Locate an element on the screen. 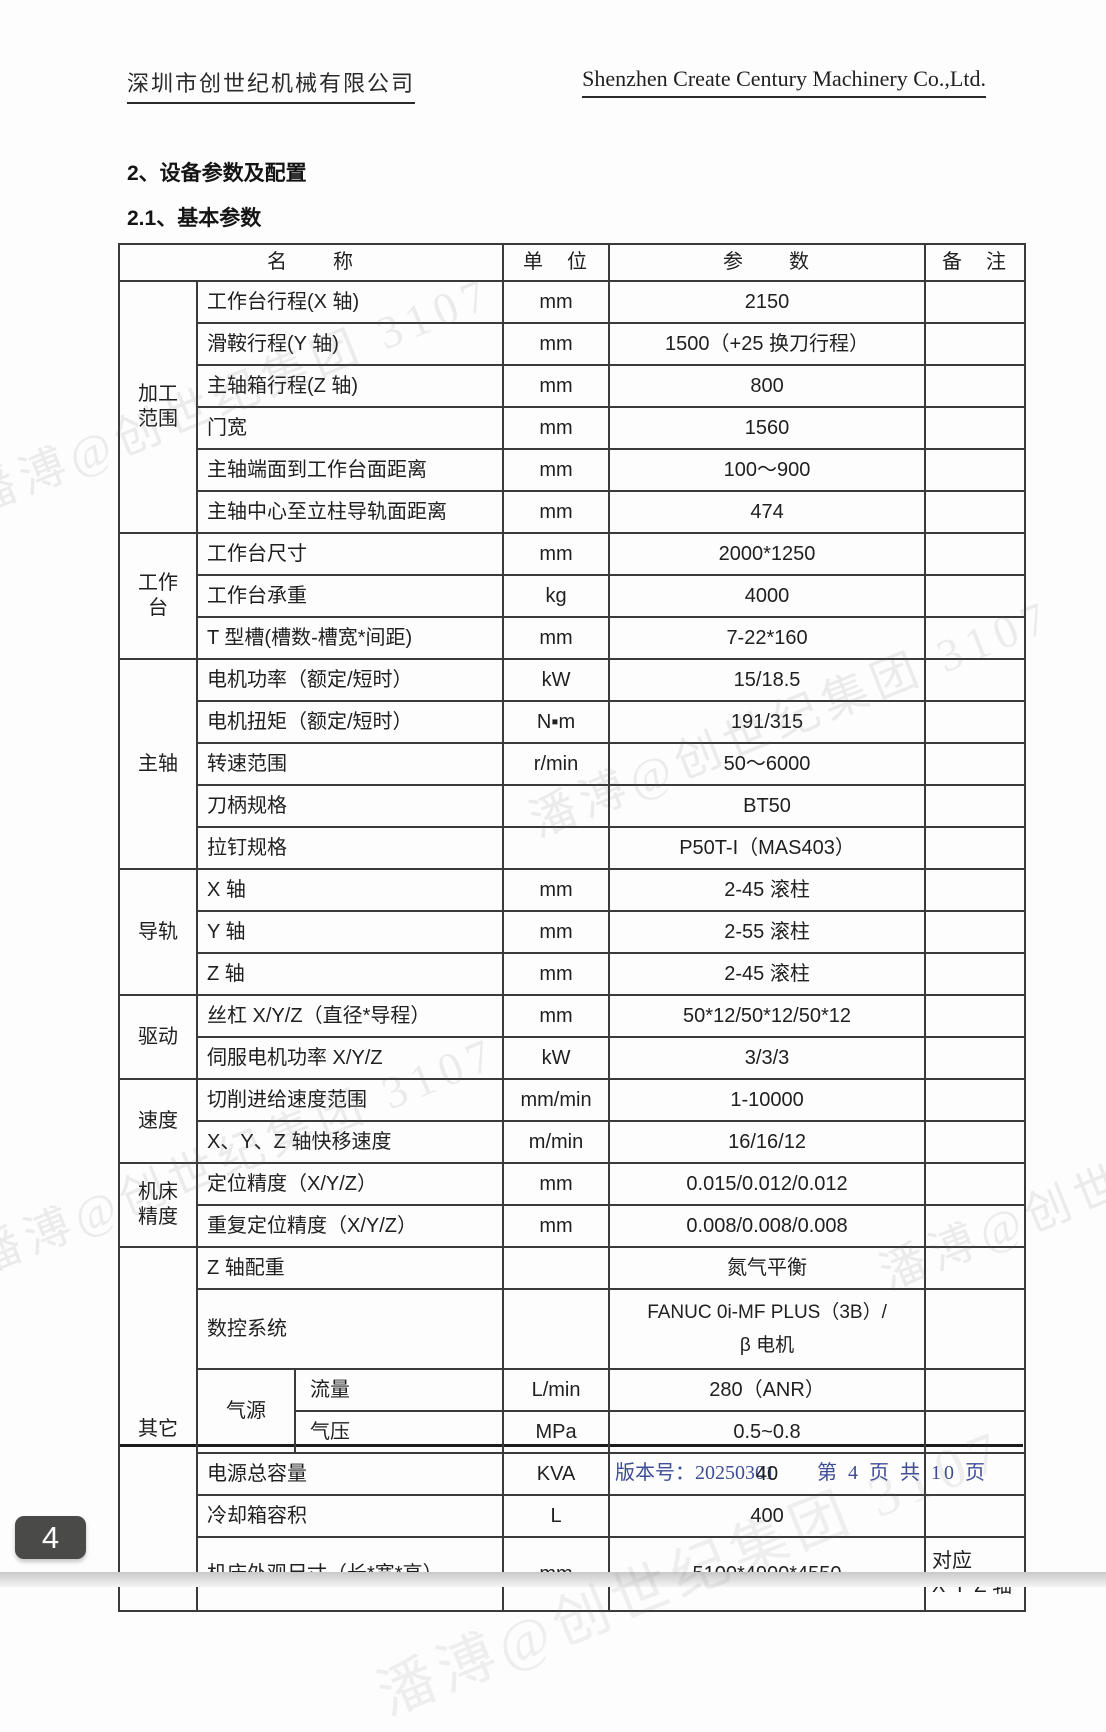 This screenshot has height=1732, width=1106. param-cell: BT50 is located at coordinates (767, 806).